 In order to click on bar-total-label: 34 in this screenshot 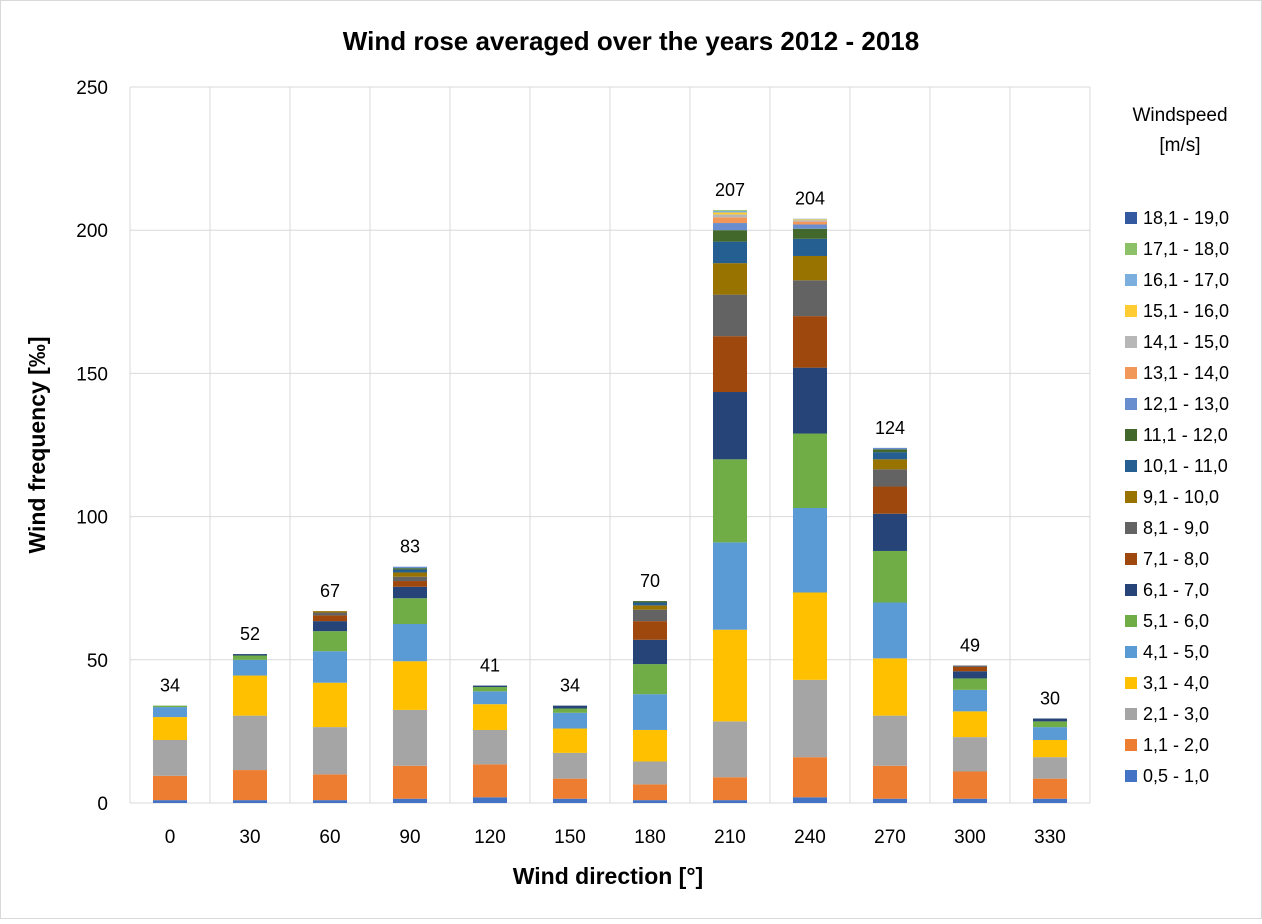, I will do `click(570, 686)`.